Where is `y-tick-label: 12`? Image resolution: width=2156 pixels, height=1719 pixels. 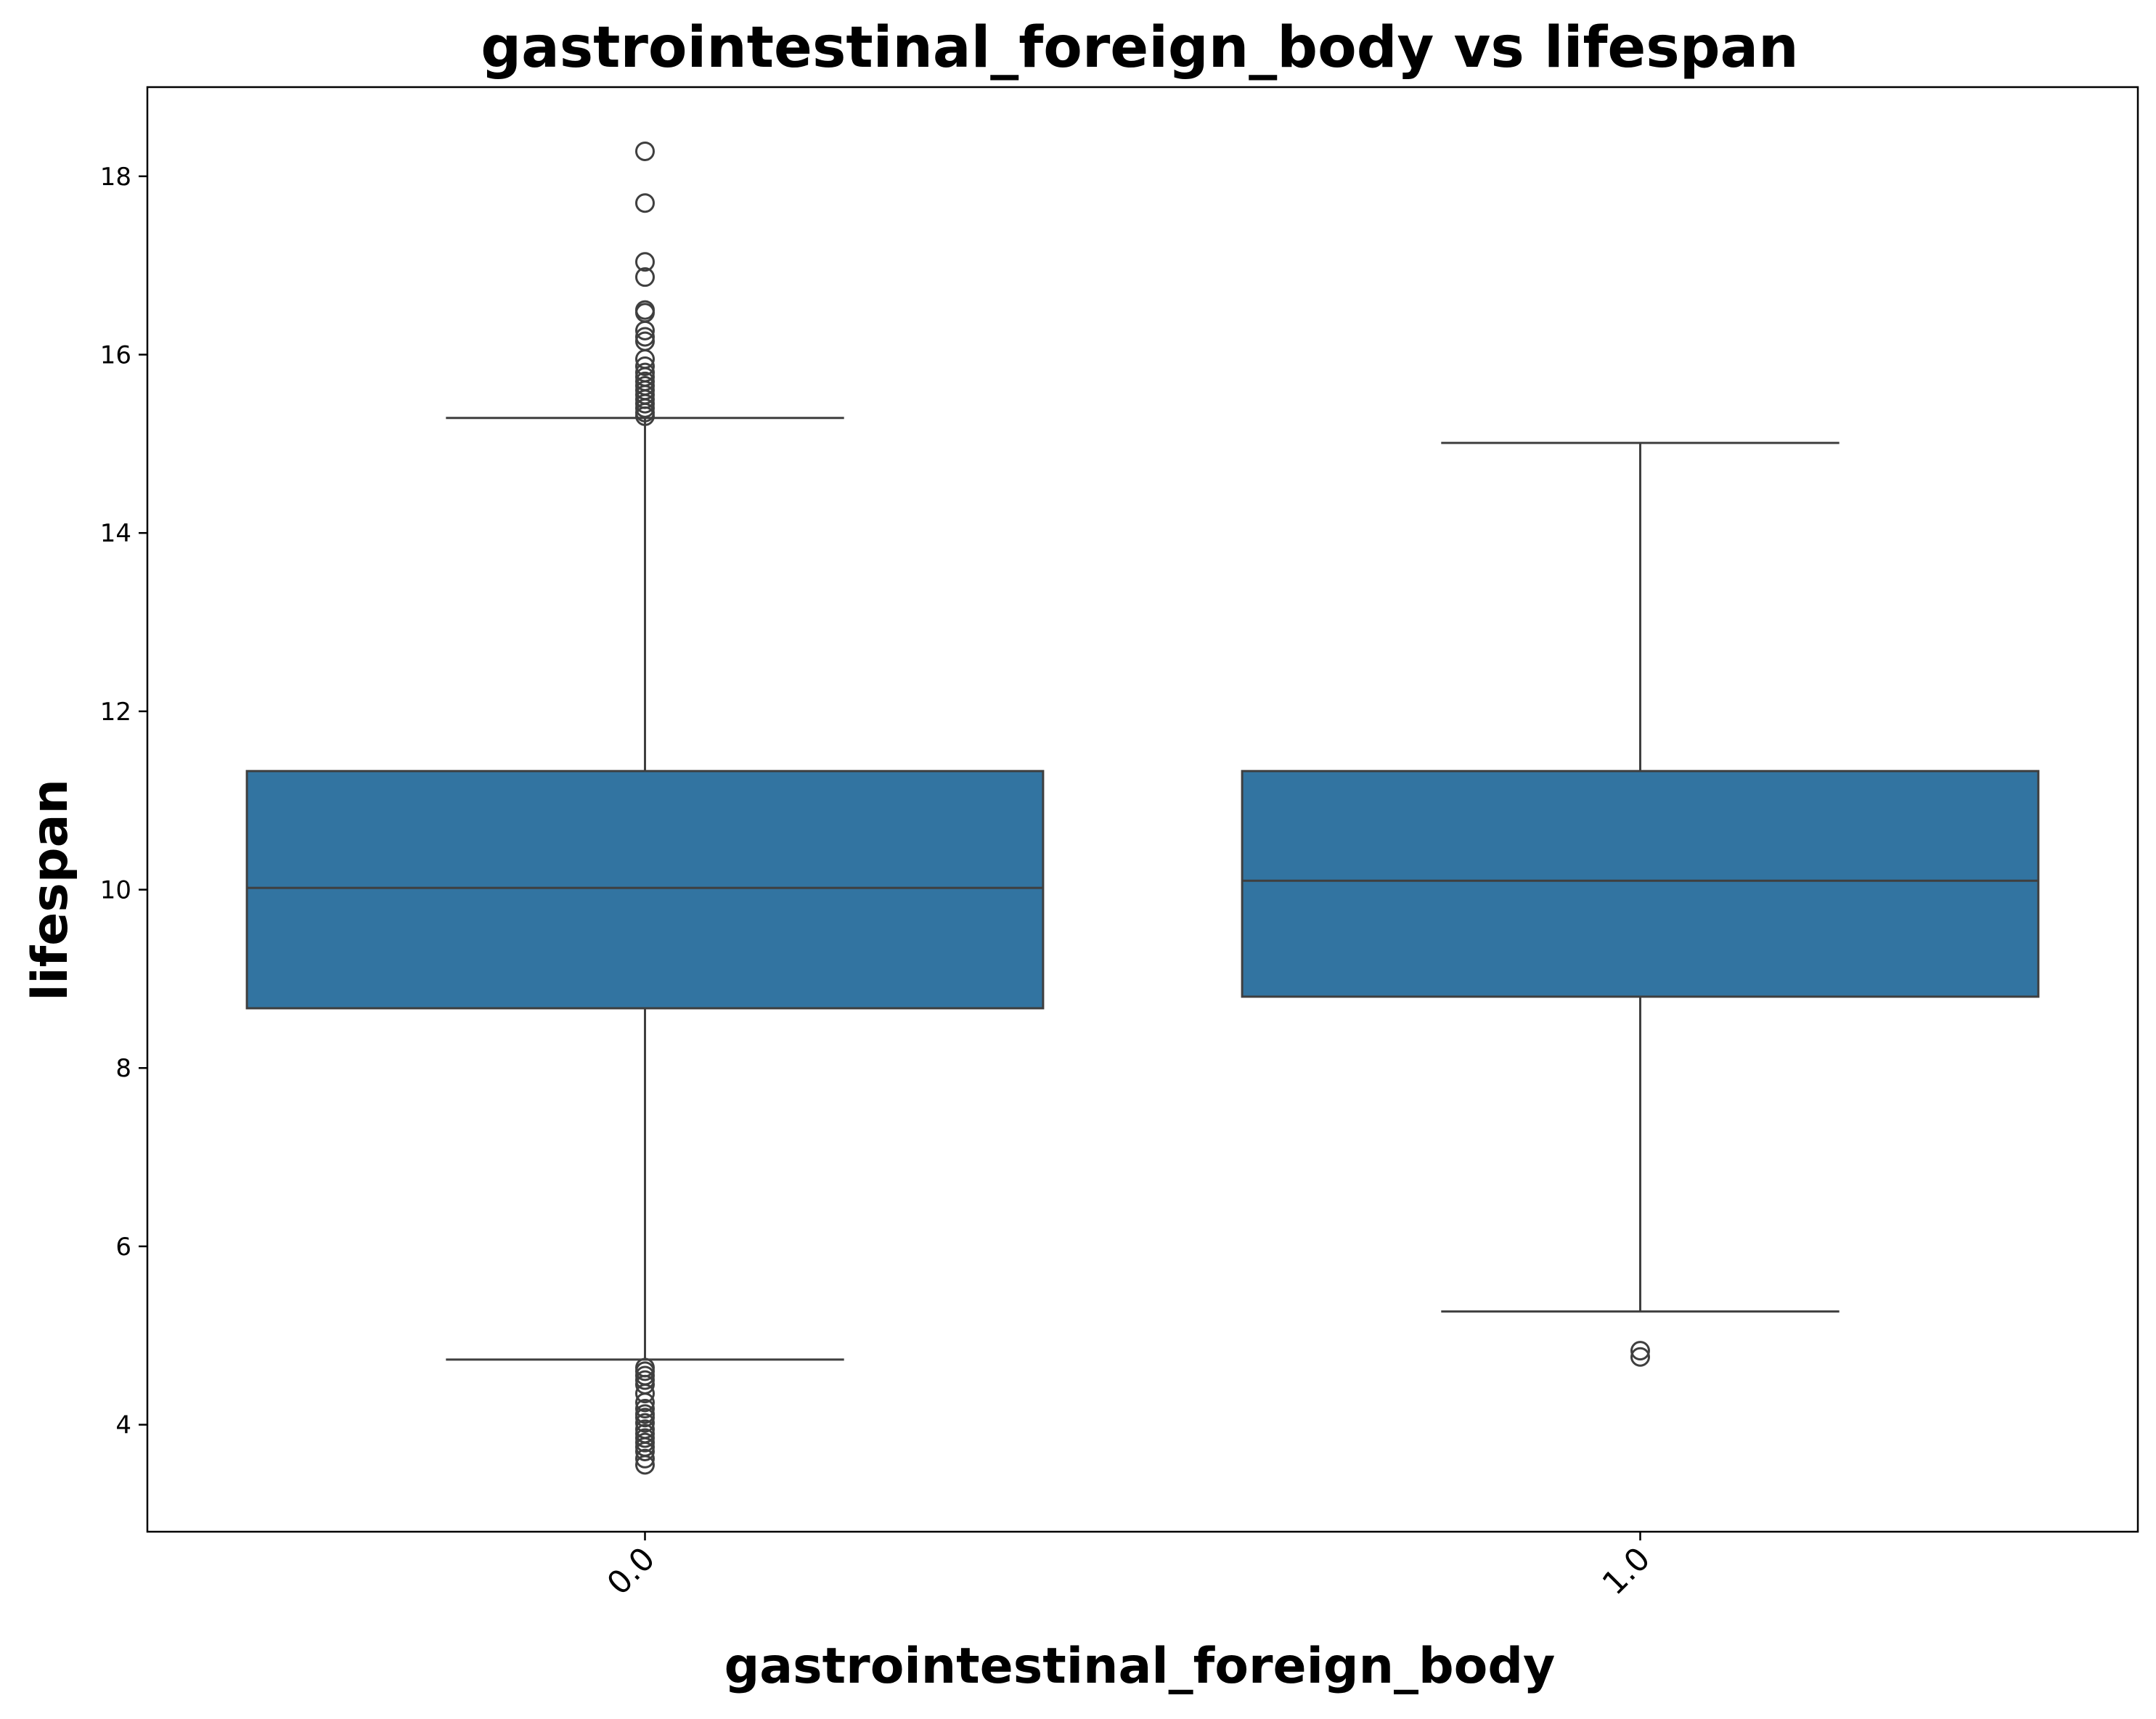
y-tick-label: 12 is located at coordinates (116, 712).